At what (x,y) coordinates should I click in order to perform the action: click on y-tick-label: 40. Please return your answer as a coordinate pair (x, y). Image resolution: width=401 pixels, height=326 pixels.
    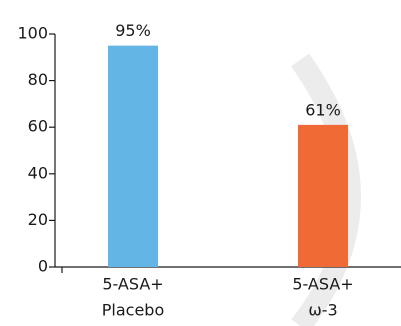
    Looking at the image, I should click on (38, 172).